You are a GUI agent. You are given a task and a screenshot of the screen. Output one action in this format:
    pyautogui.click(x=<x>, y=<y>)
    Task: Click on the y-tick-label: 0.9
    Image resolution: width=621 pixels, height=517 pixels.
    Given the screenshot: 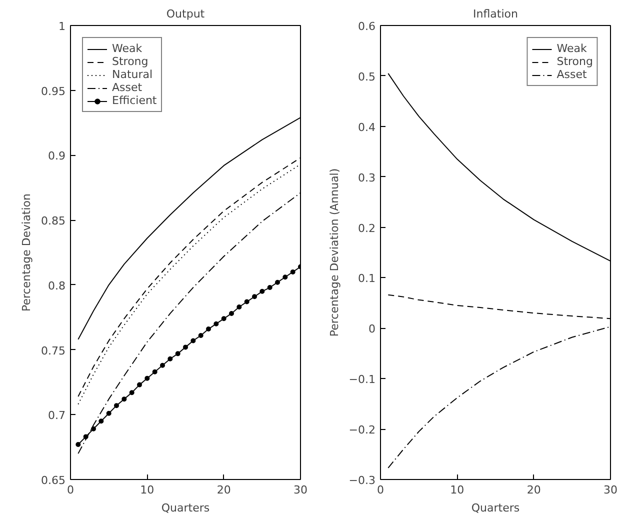 What is the action you would take?
    pyautogui.click(x=57, y=156)
    